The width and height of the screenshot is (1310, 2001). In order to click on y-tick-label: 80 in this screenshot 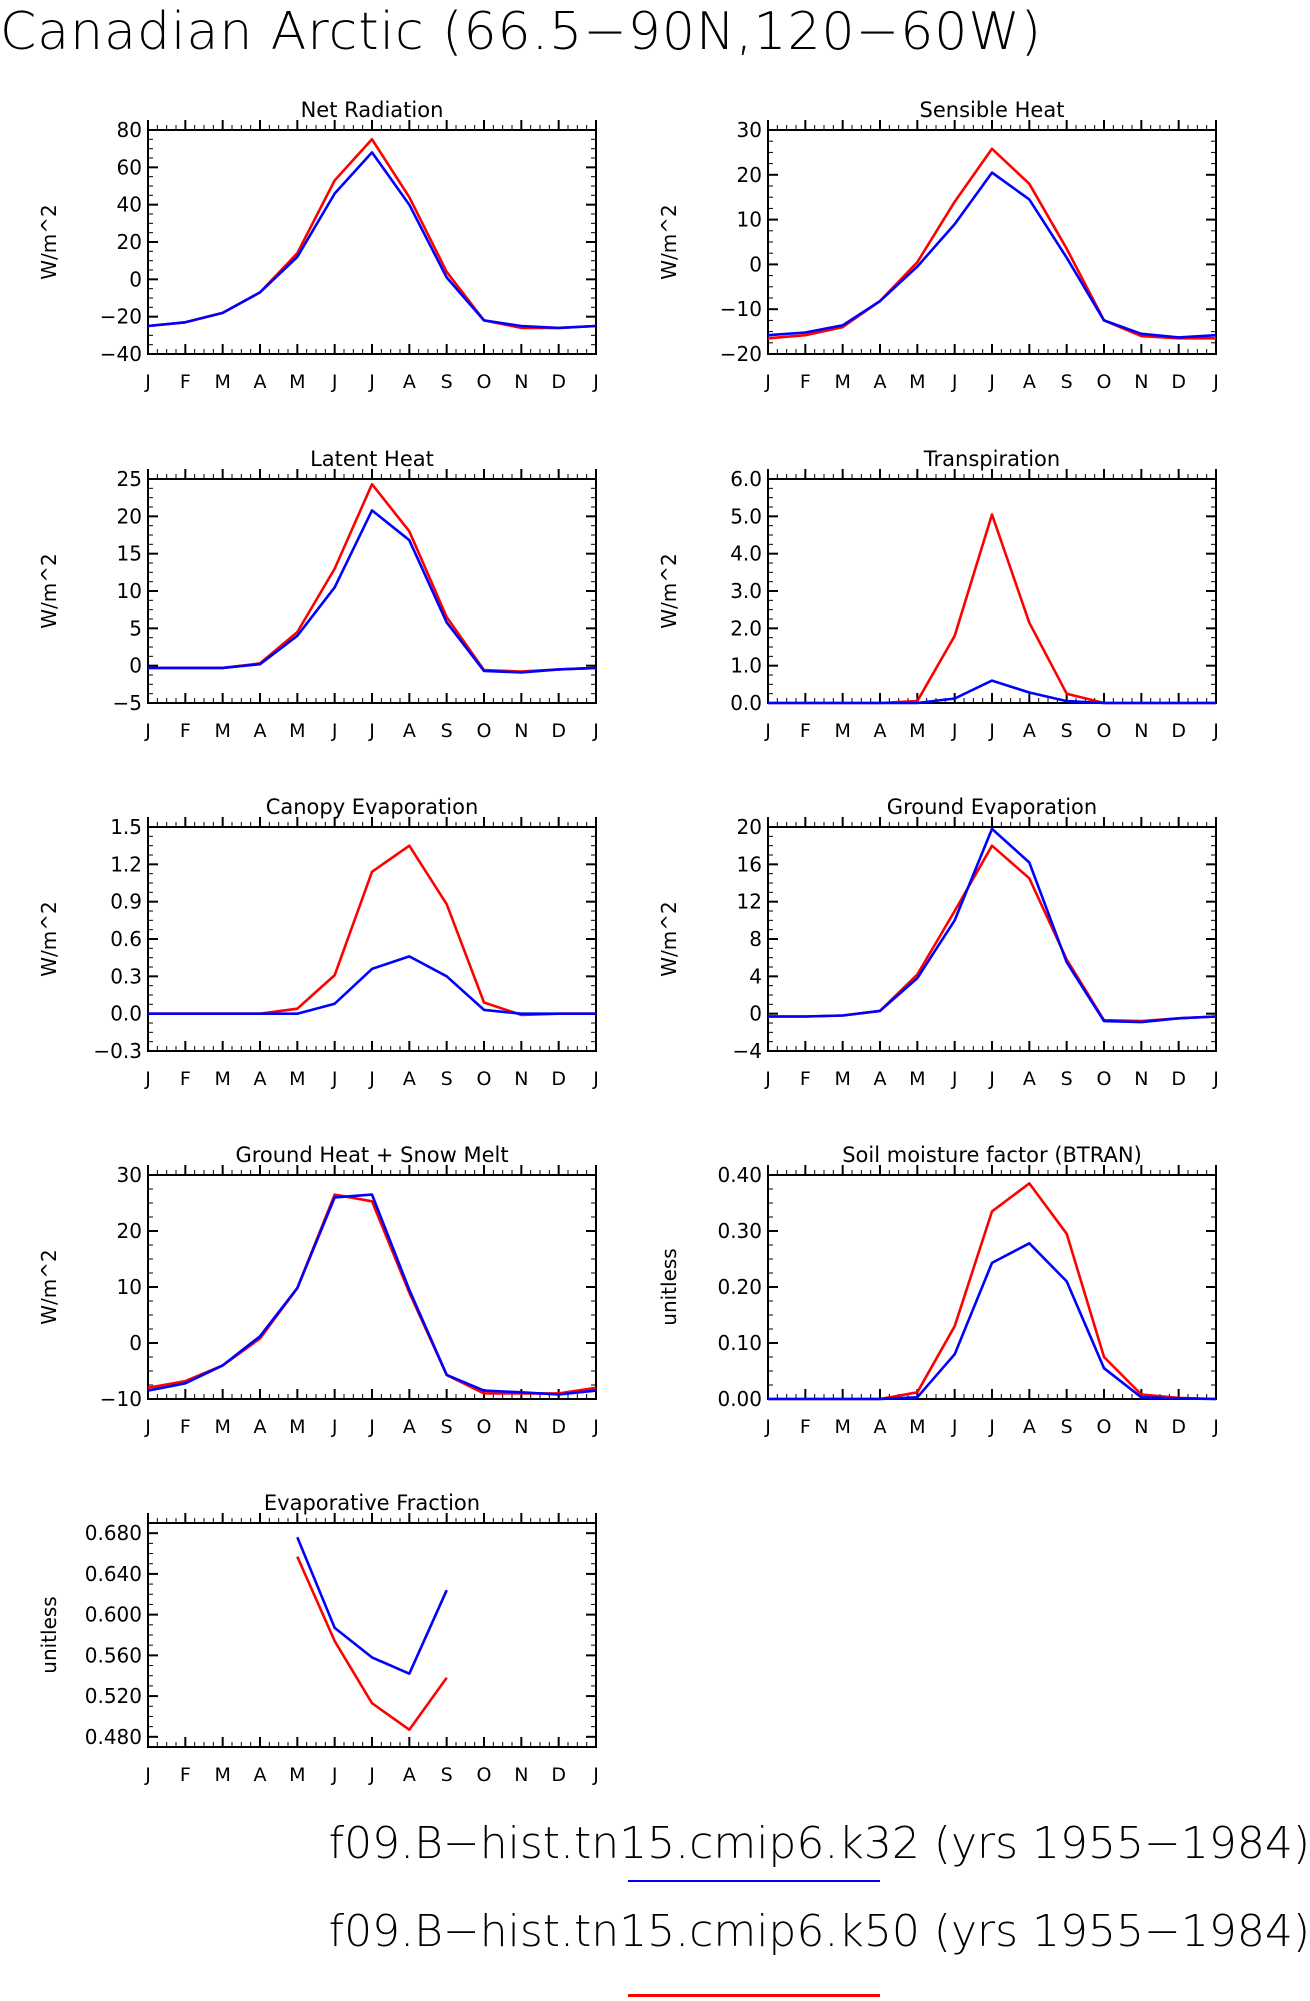, I will do `click(129, 130)`.